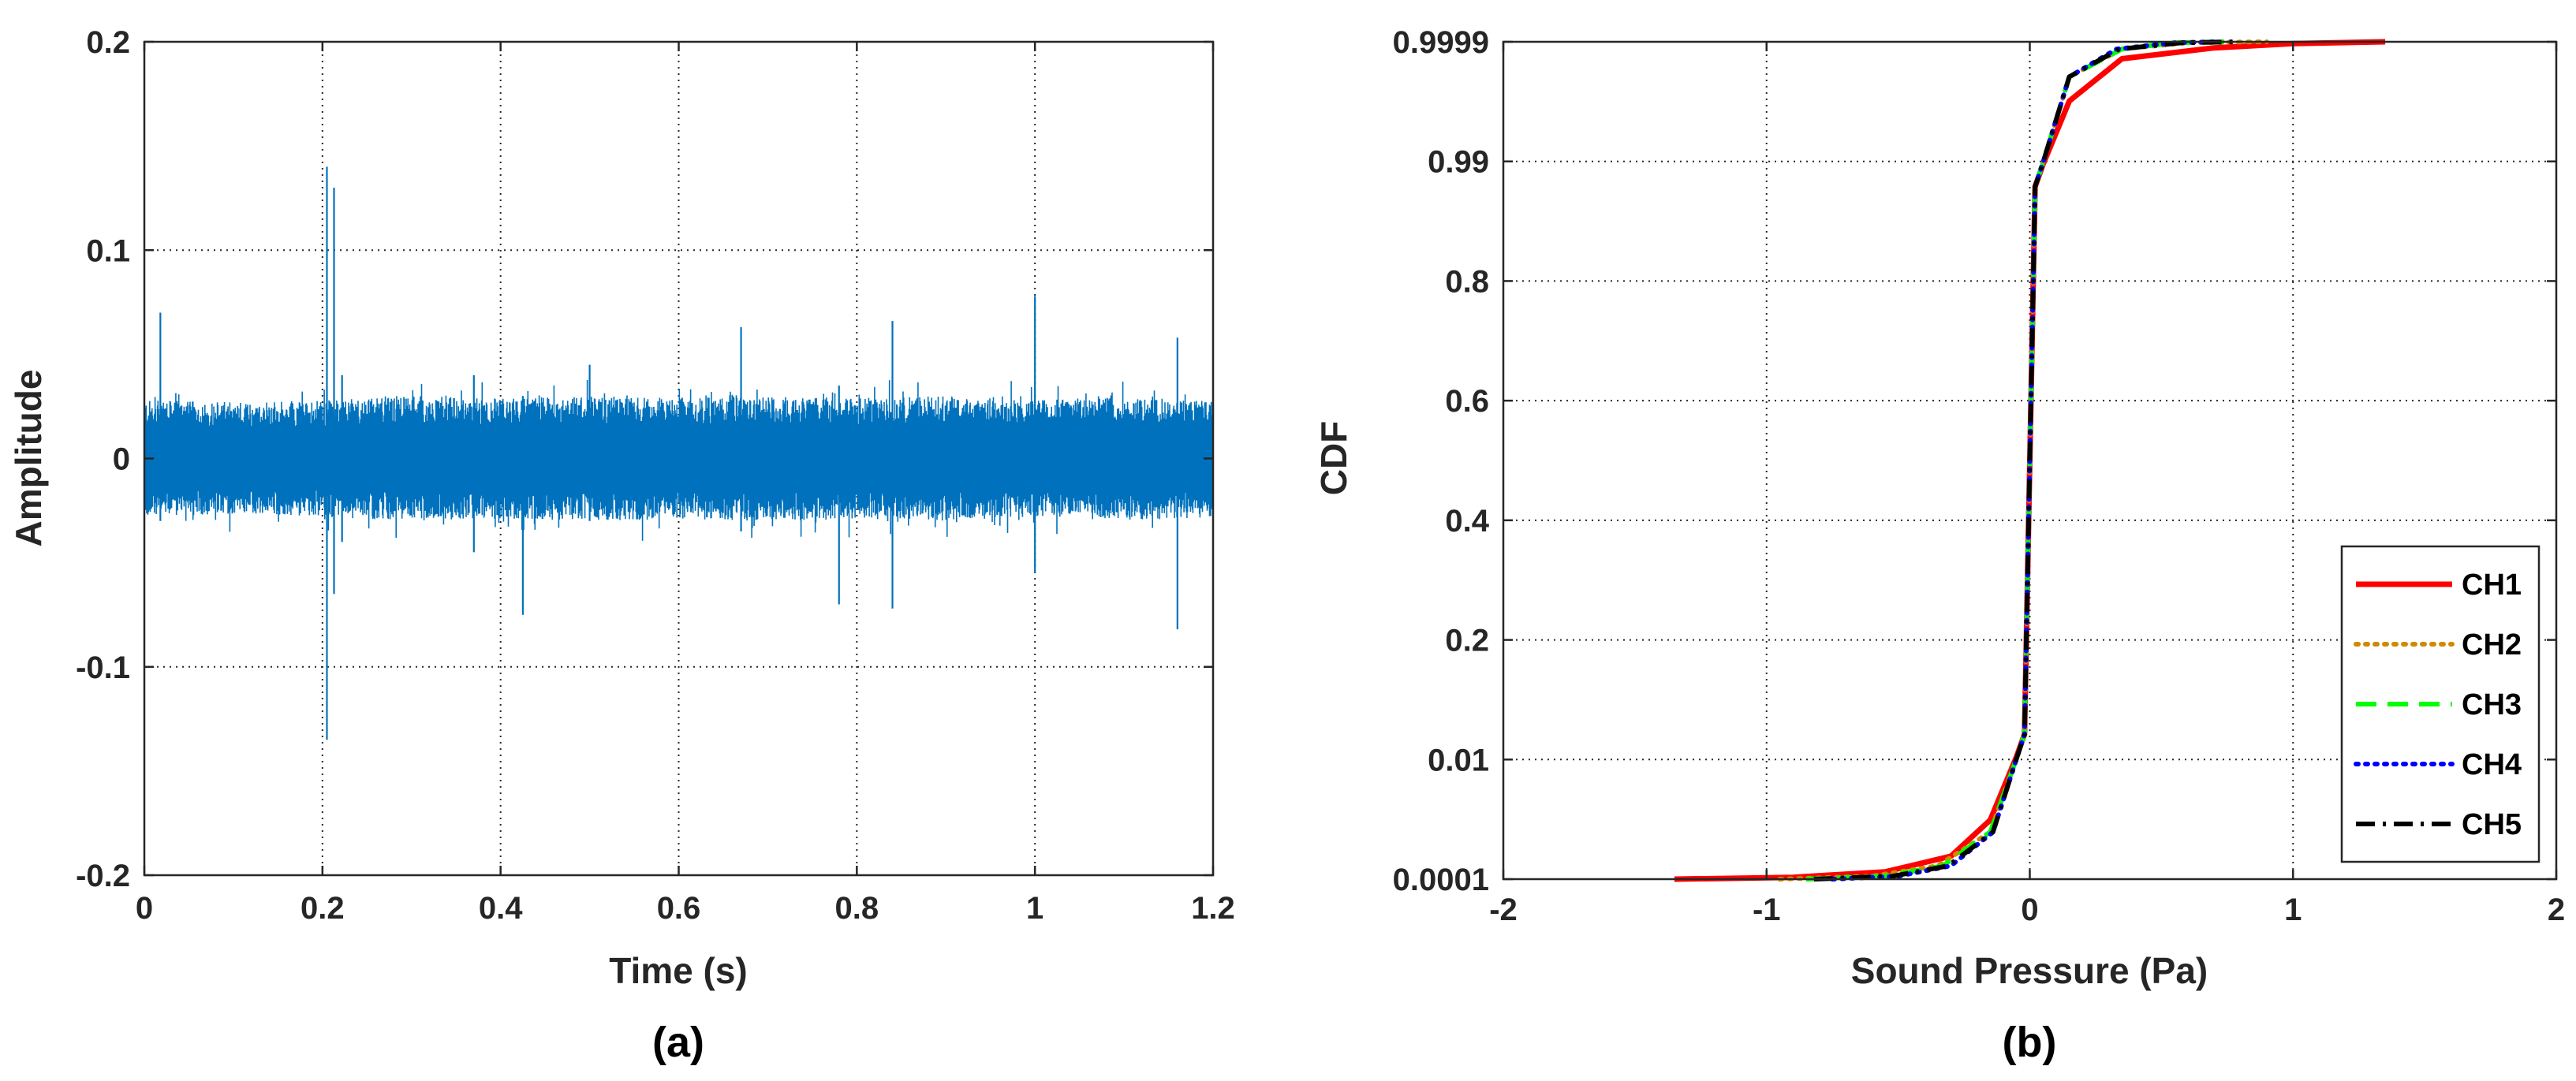 The image size is (2576, 1081). What do you see at coordinates (1213, 908) in the screenshot?
I see `panel-a-xtick-label: 1.2` at bounding box center [1213, 908].